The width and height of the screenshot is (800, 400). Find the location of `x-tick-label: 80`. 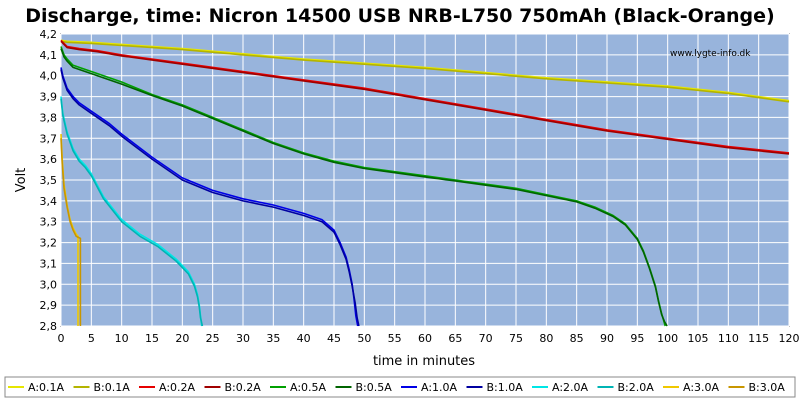

x-tick-label: 80 is located at coordinates (546, 338).